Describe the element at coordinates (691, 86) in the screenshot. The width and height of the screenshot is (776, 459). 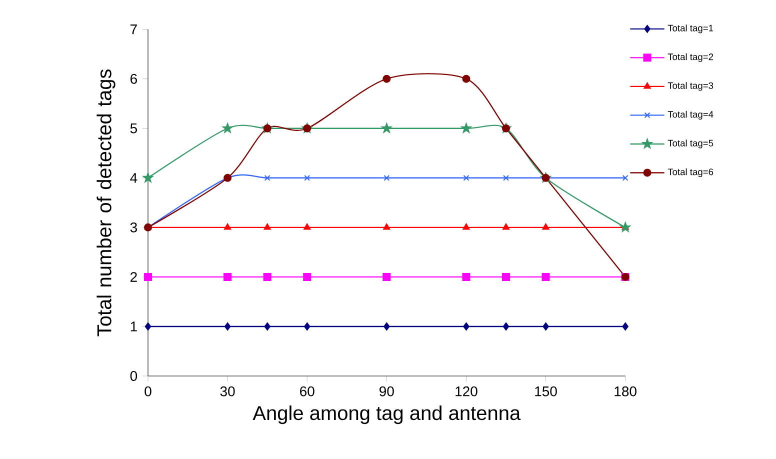
I see `legend-label: Total tag=3` at that location.